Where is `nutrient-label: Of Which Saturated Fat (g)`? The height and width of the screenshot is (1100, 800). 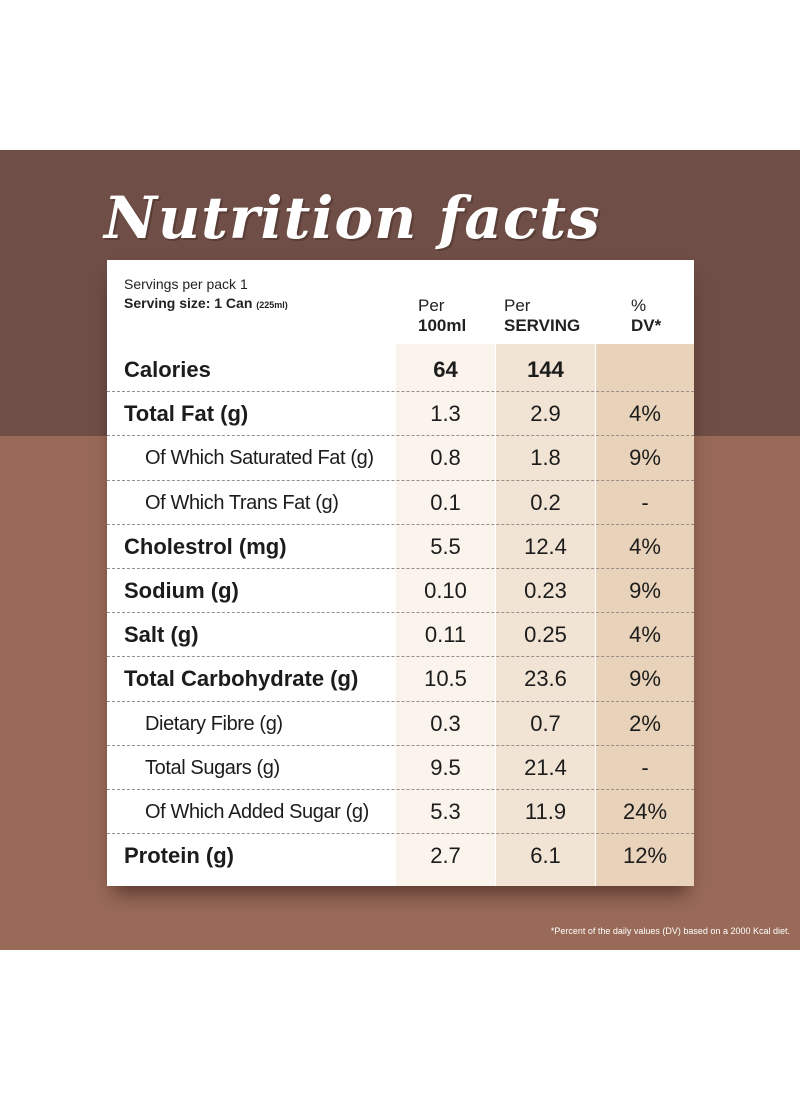 nutrient-label: Of Which Saturated Fat (g) is located at coordinates (259, 458).